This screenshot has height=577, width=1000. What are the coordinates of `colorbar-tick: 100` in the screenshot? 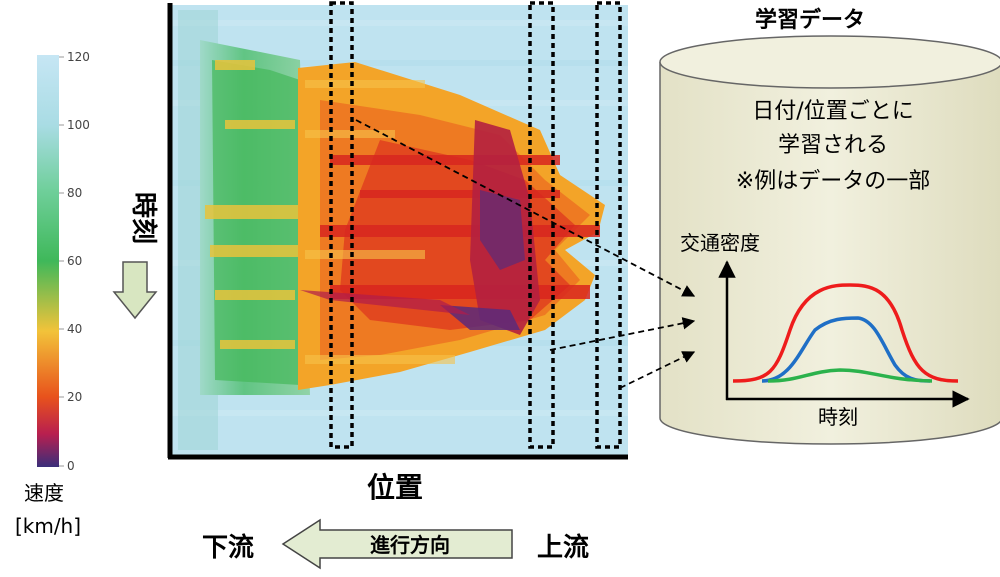 It's located at (78, 125).